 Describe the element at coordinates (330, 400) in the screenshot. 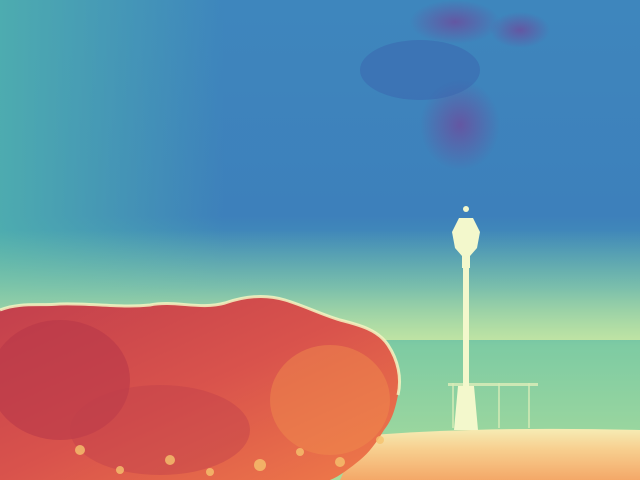

I see `hedge-highlight` at that location.